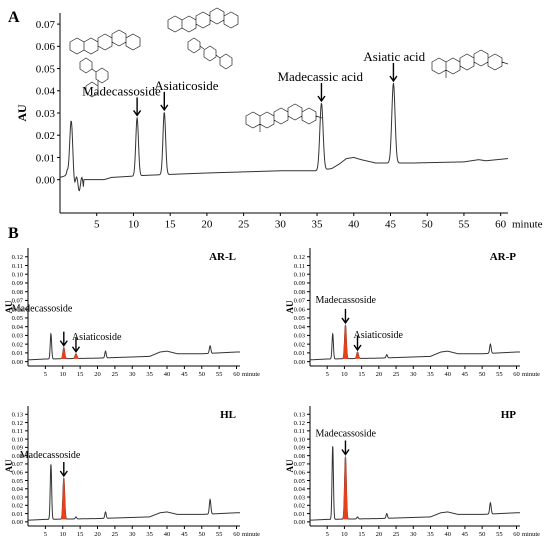 The width and height of the screenshot is (545, 550). What do you see at coordinates (284, 117) in the screenshot?
I see `structure-madecassic-acid` at bounding box center [284, 117].